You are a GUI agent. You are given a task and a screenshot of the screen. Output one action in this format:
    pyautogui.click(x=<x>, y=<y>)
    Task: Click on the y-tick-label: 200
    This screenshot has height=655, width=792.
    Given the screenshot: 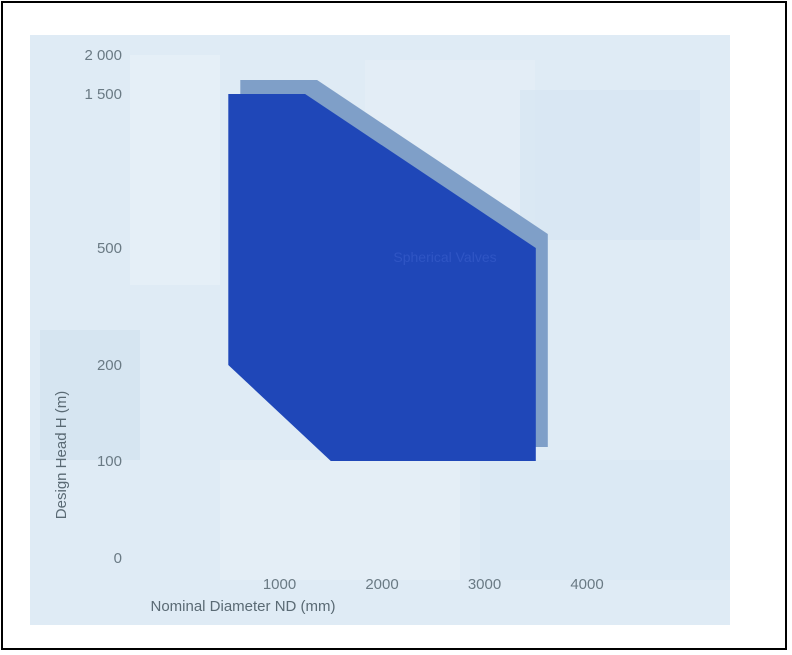 What is the action you would take?
    pyautogui.click(x=109, y=365)
    